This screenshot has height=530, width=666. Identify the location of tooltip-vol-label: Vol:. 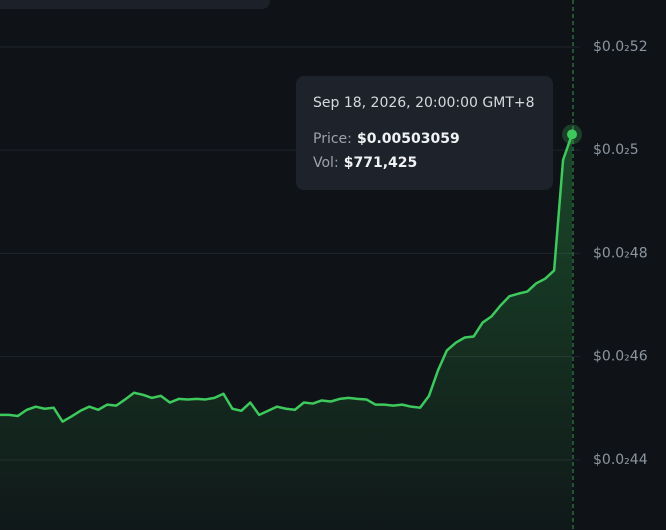
(326, 163).